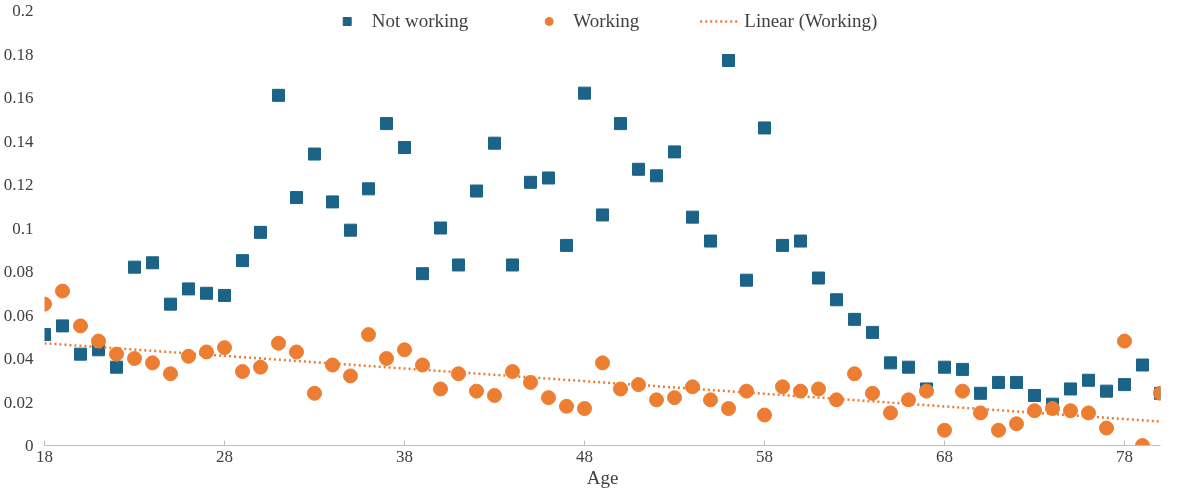  What do you see at coordinates (584, 456) in the screenshot?
I see `x-tick-label: 48` at bounding box center [584, 456].